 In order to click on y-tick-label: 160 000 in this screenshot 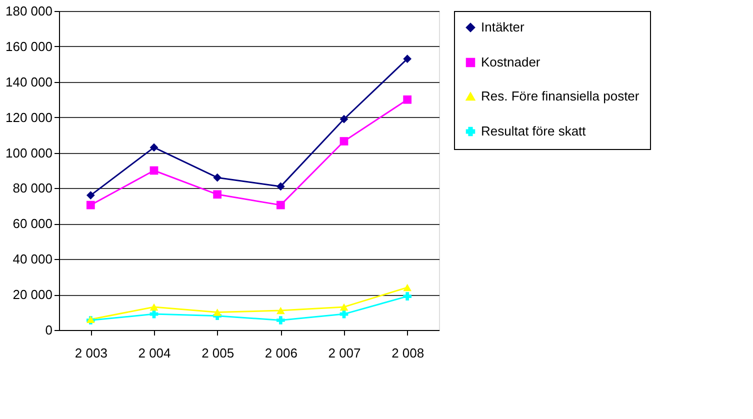, I will do `click(29, 46)`.